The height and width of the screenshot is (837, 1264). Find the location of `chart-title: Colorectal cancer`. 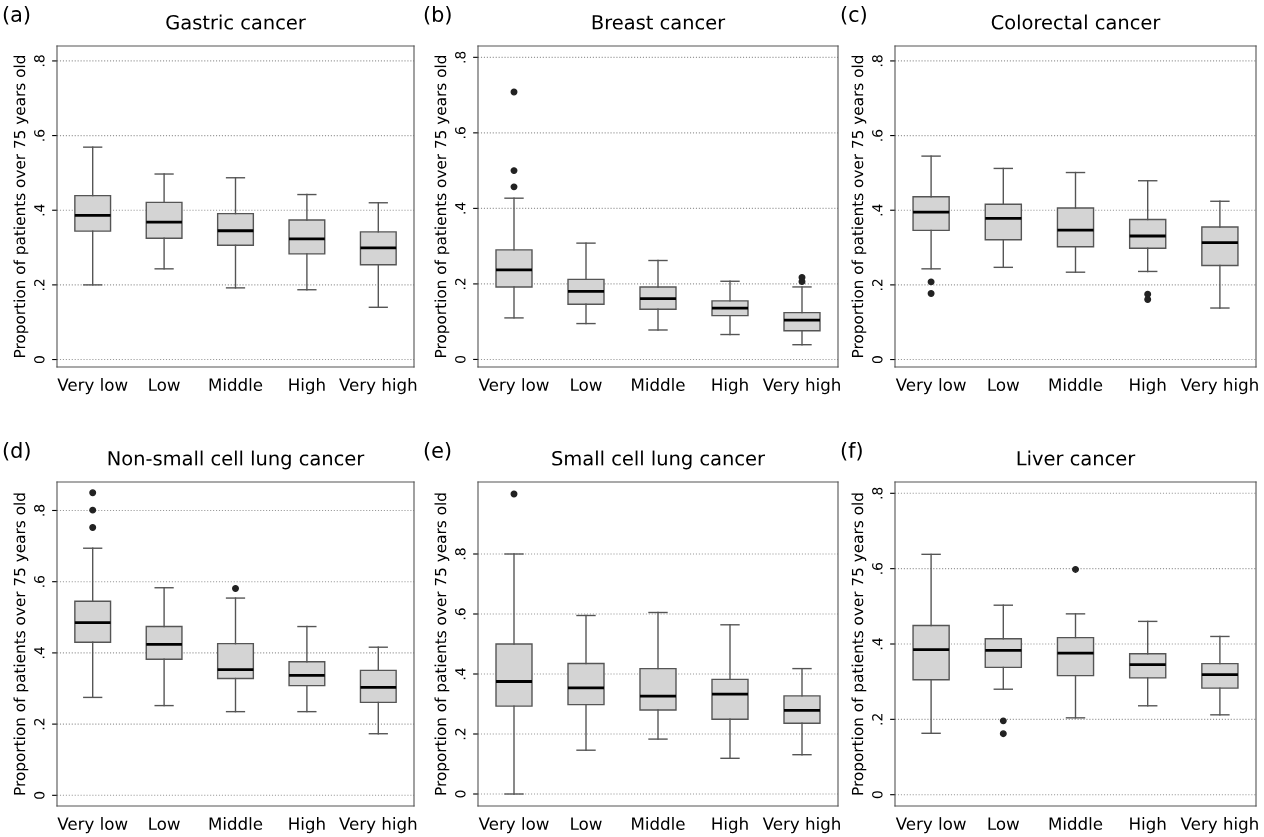

chart-title: Colorectal cancer is located at coordinates (1076, 22).